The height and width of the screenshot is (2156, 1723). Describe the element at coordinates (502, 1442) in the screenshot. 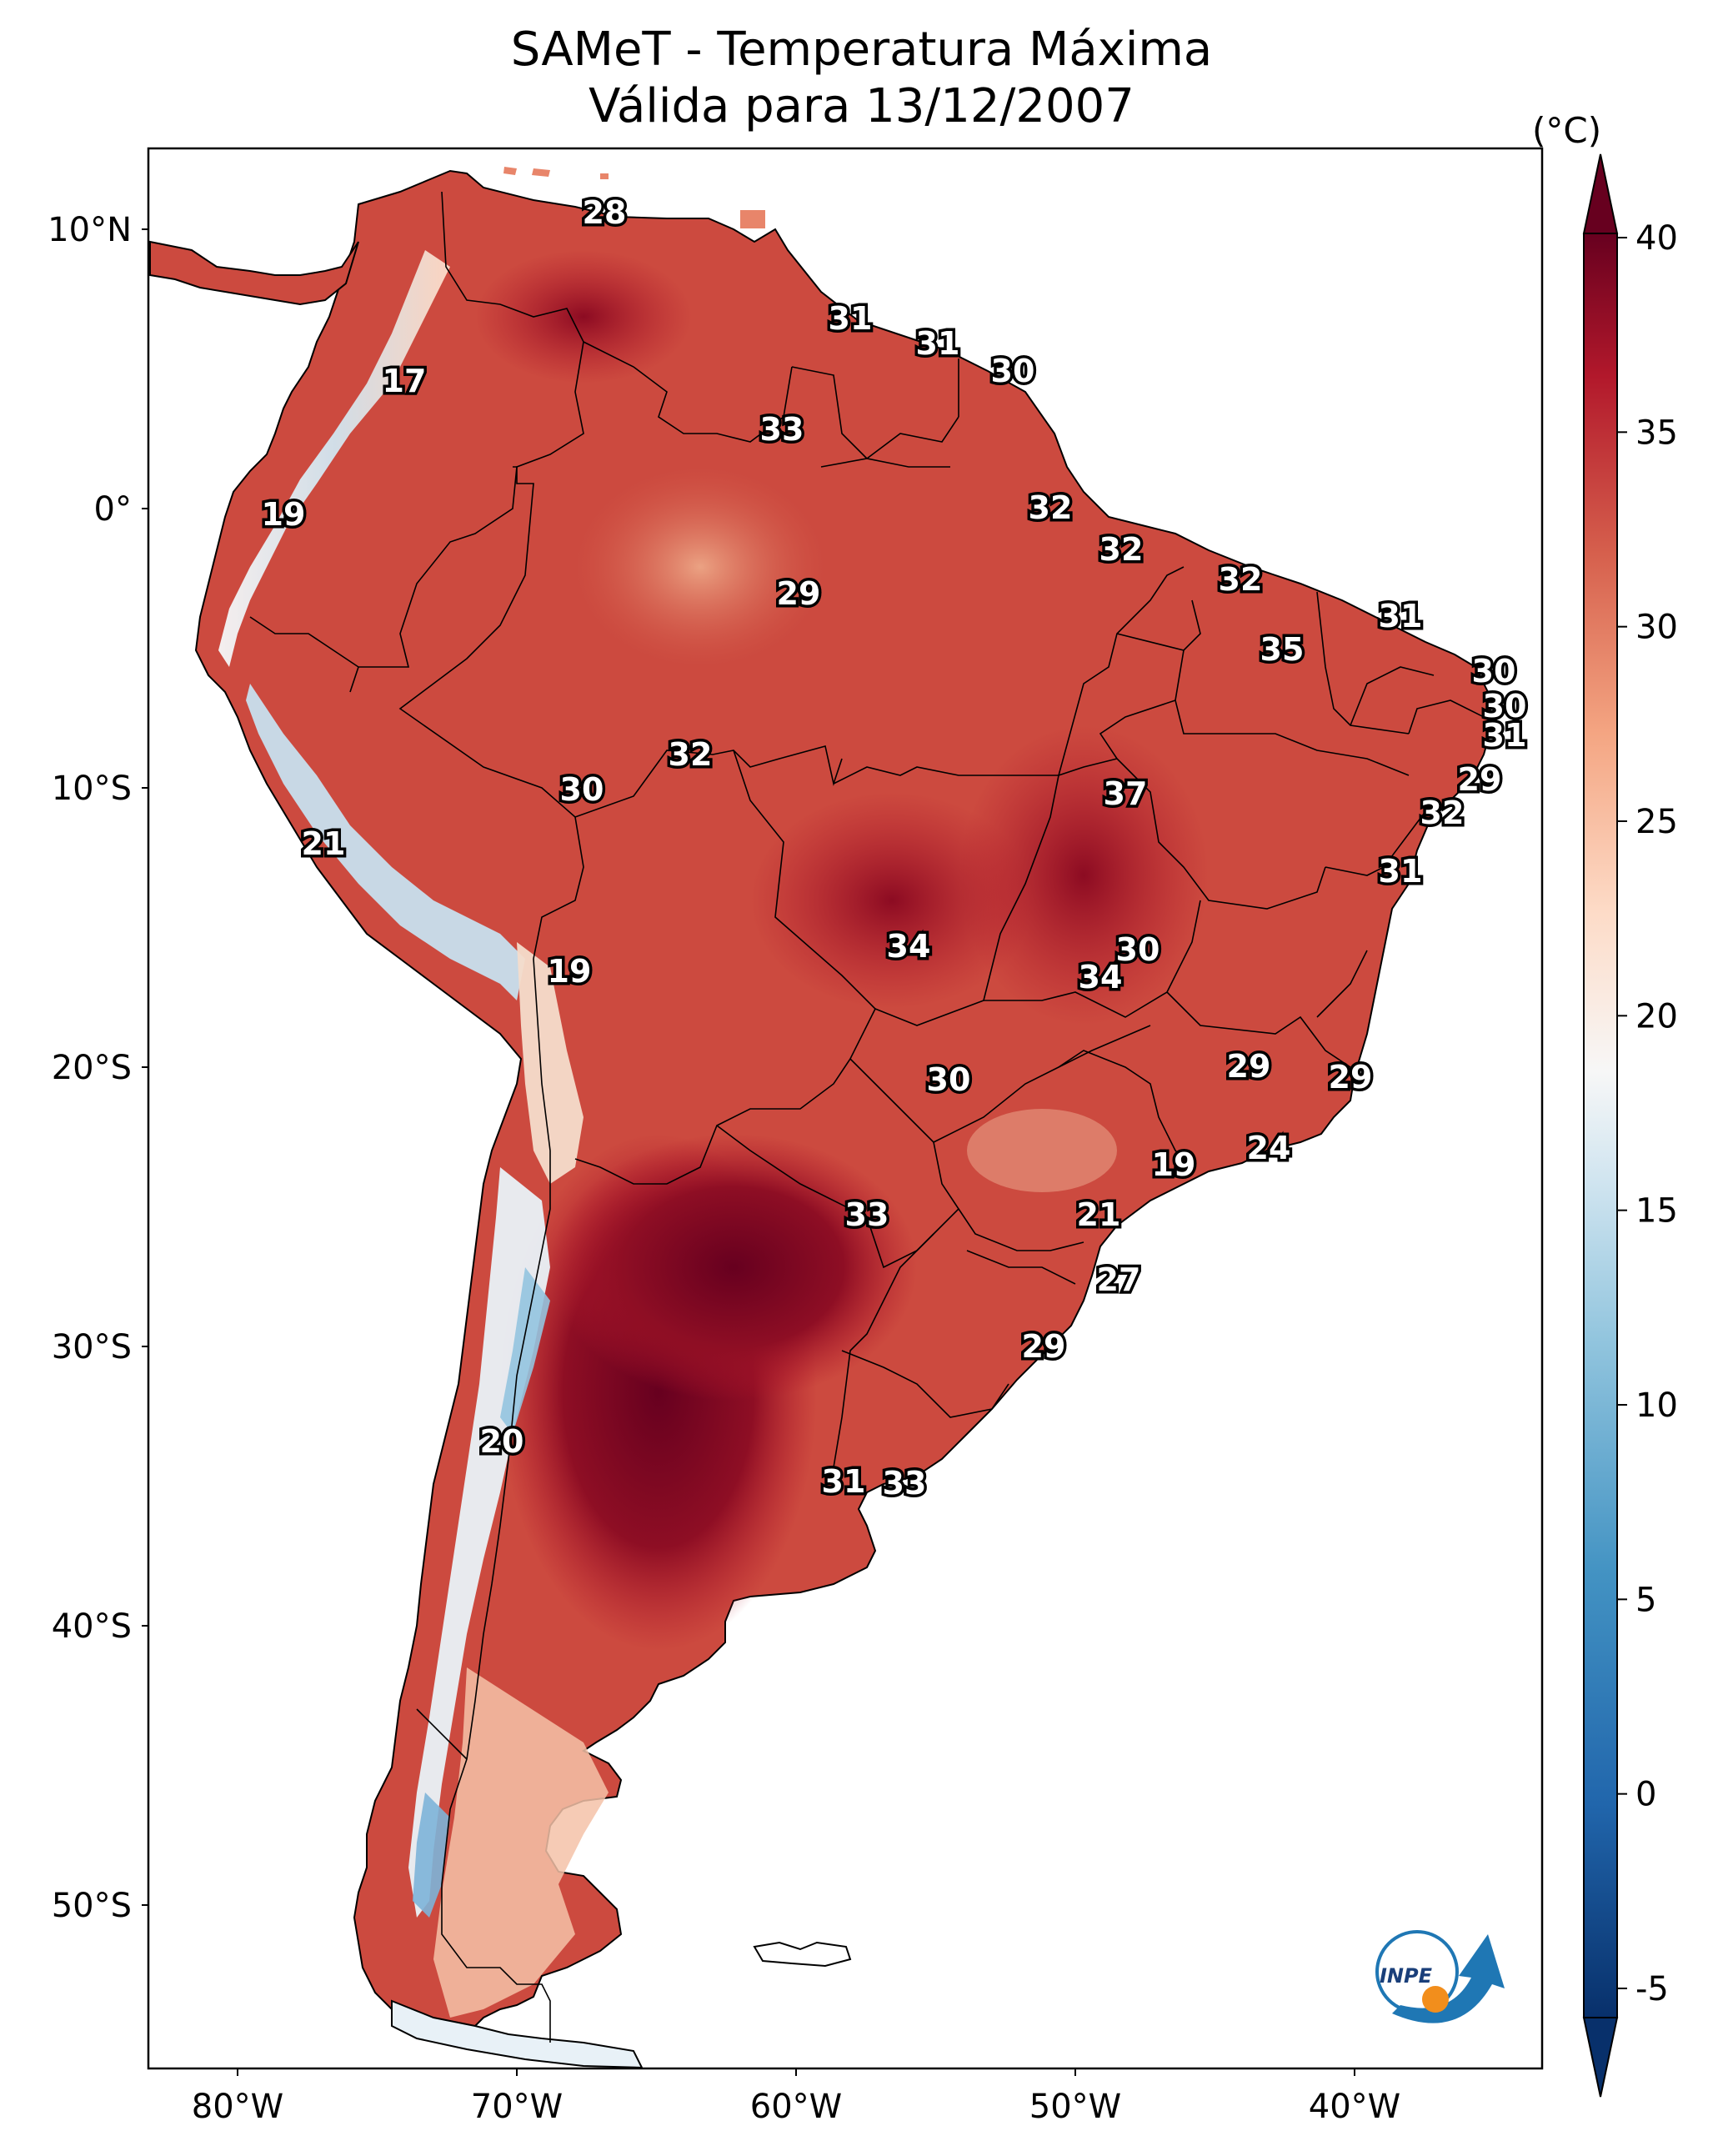

I see `station-label: 20` at that location.